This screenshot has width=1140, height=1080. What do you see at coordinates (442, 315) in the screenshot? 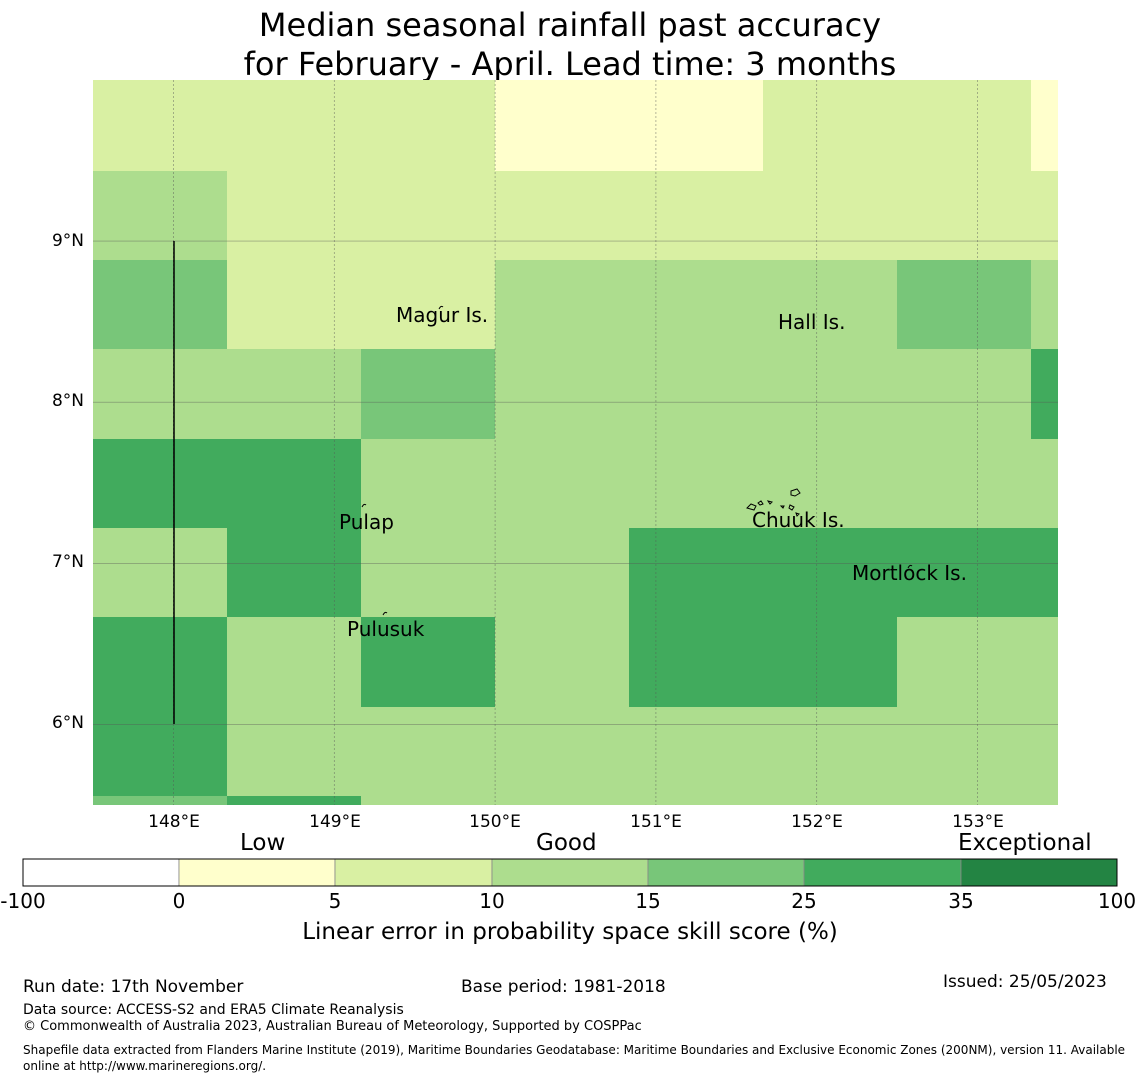
I see `island-label: Magur Is.` at bounding box center [442, 315].